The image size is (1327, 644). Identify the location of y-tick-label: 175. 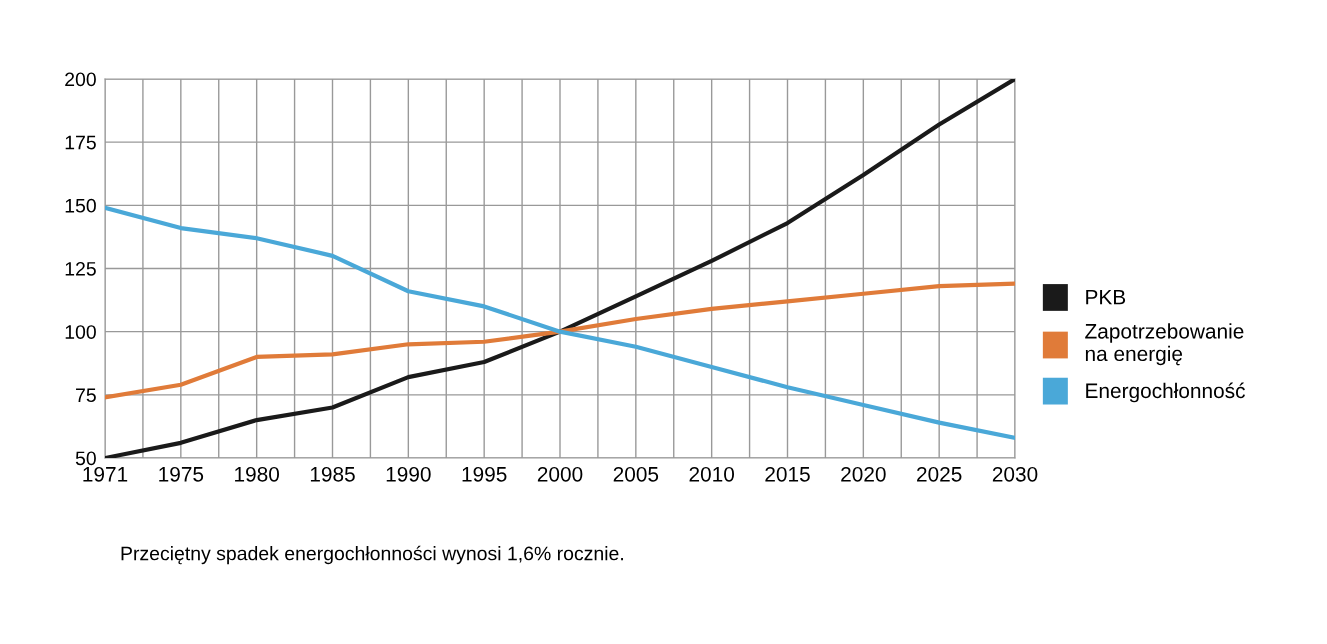
(80, 142).